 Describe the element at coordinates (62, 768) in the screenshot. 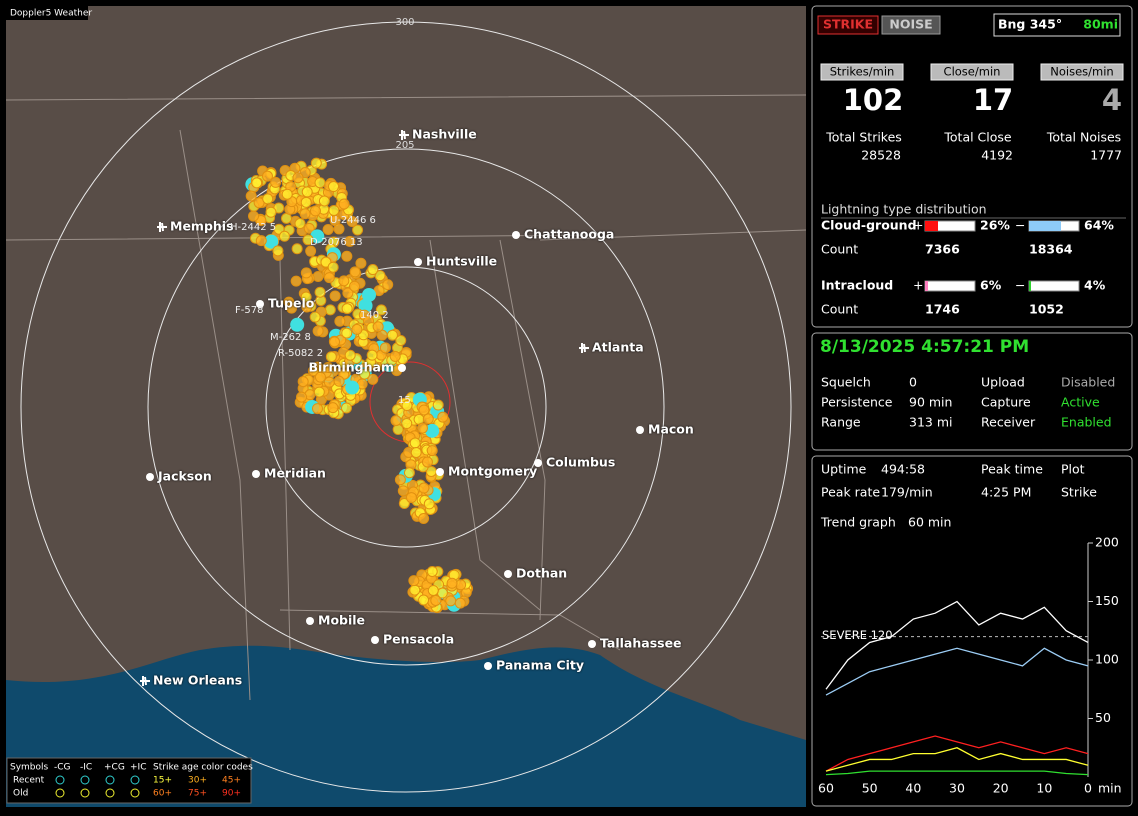

I see `legend-header: -CG` at that location.